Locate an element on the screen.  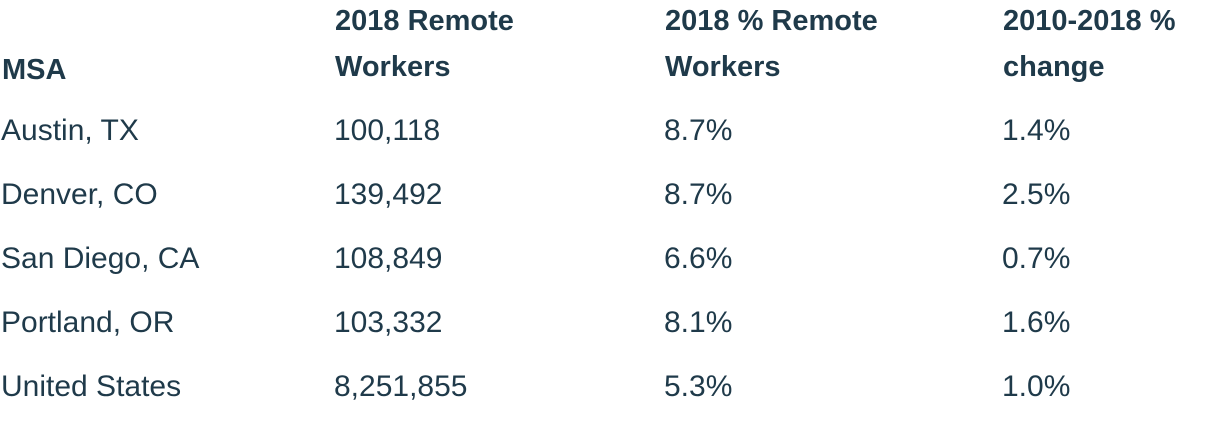
table-row: San Diego, CA 108,849 6.6% 0.7% is located at coordinates (610, 271).